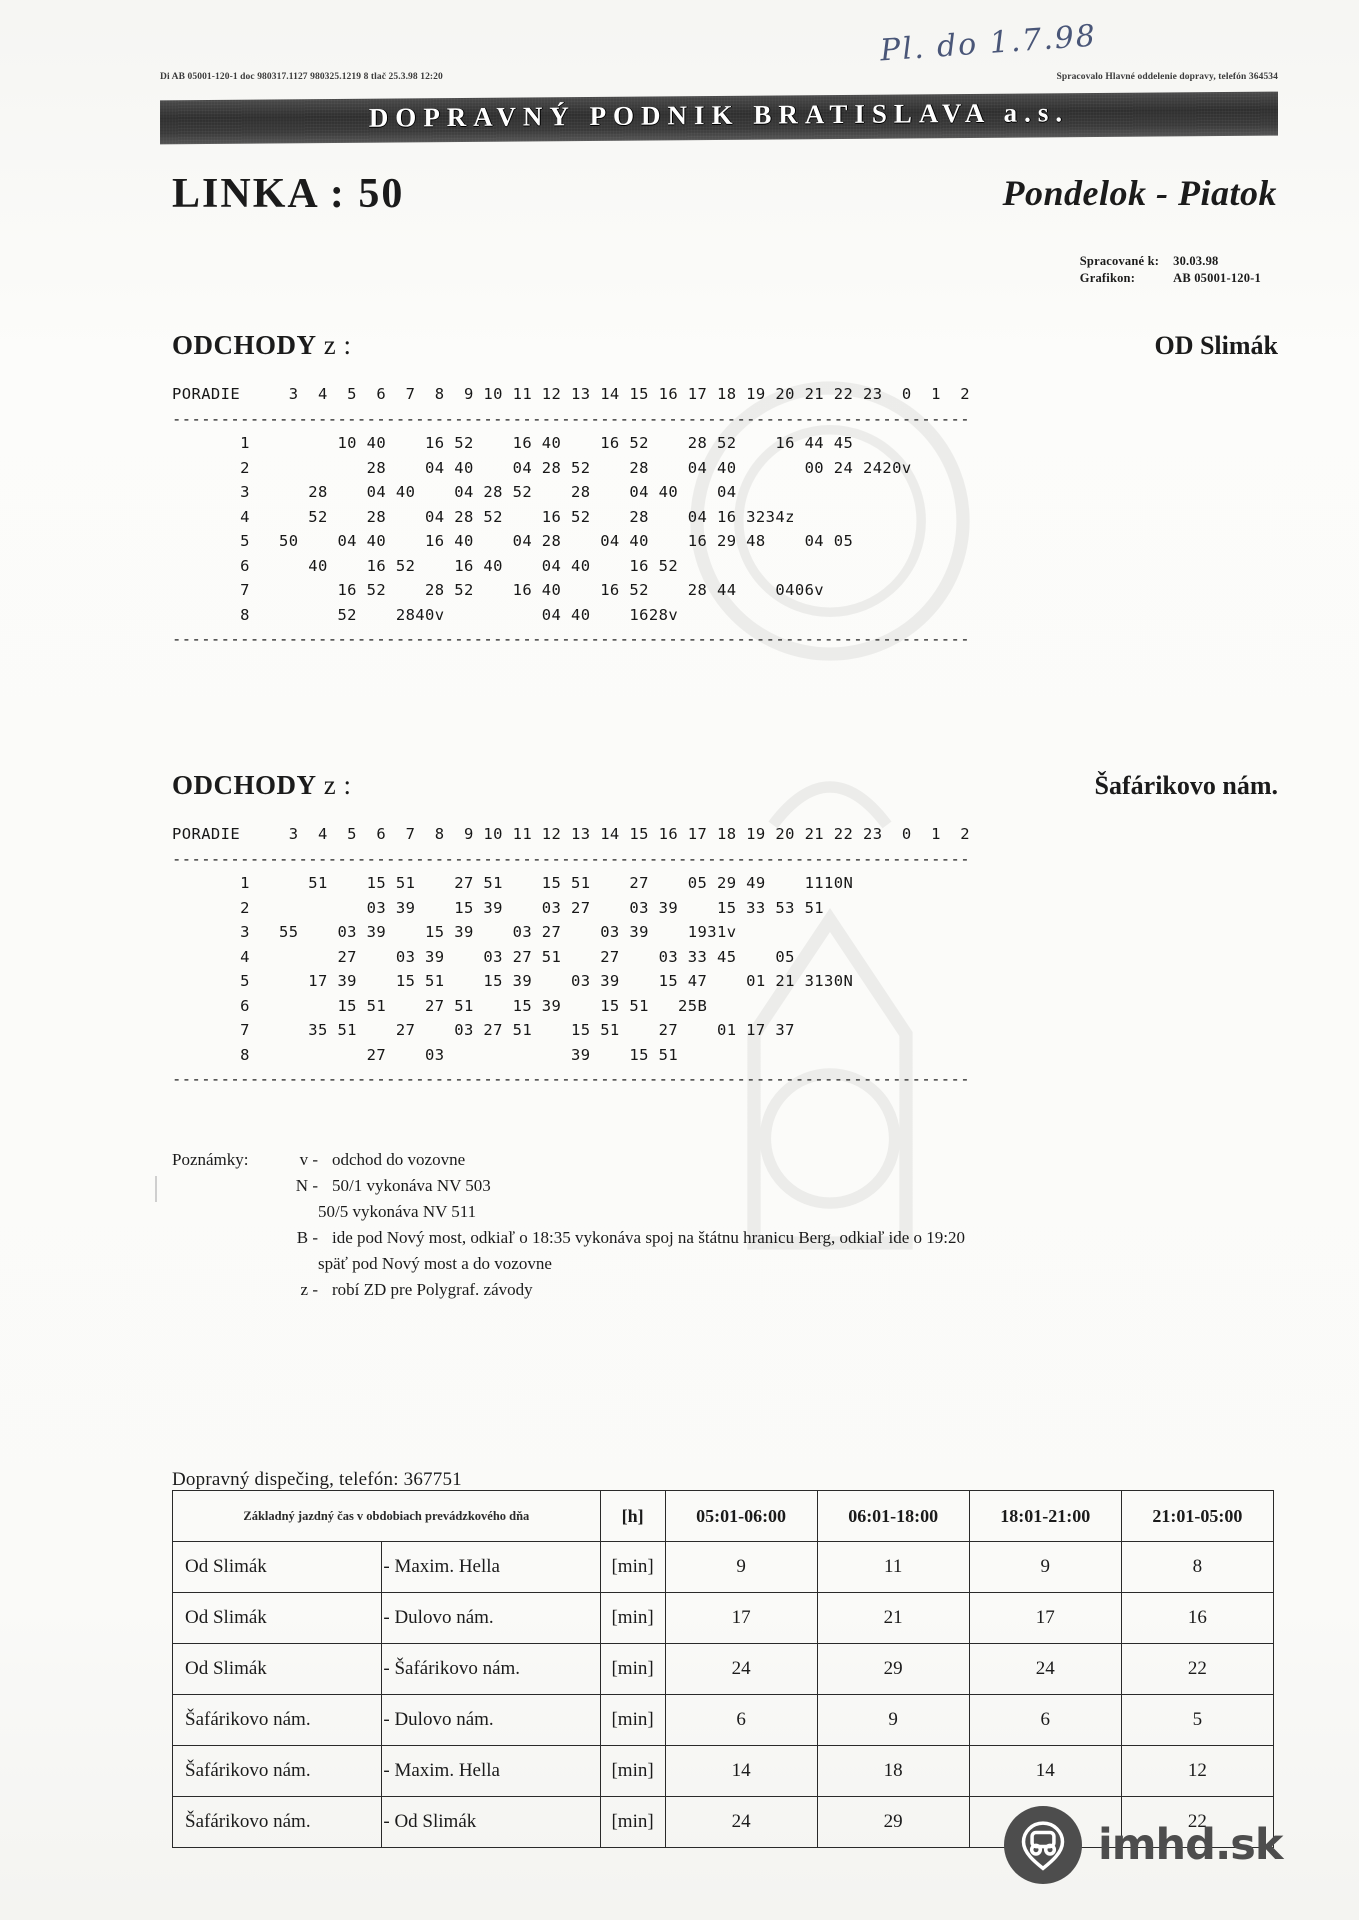  What do you see at coordinates (1139, 193) in the screenshot?
I see `day-range-label: Pondelok - Piatok` at bounding box center [1139, 193].